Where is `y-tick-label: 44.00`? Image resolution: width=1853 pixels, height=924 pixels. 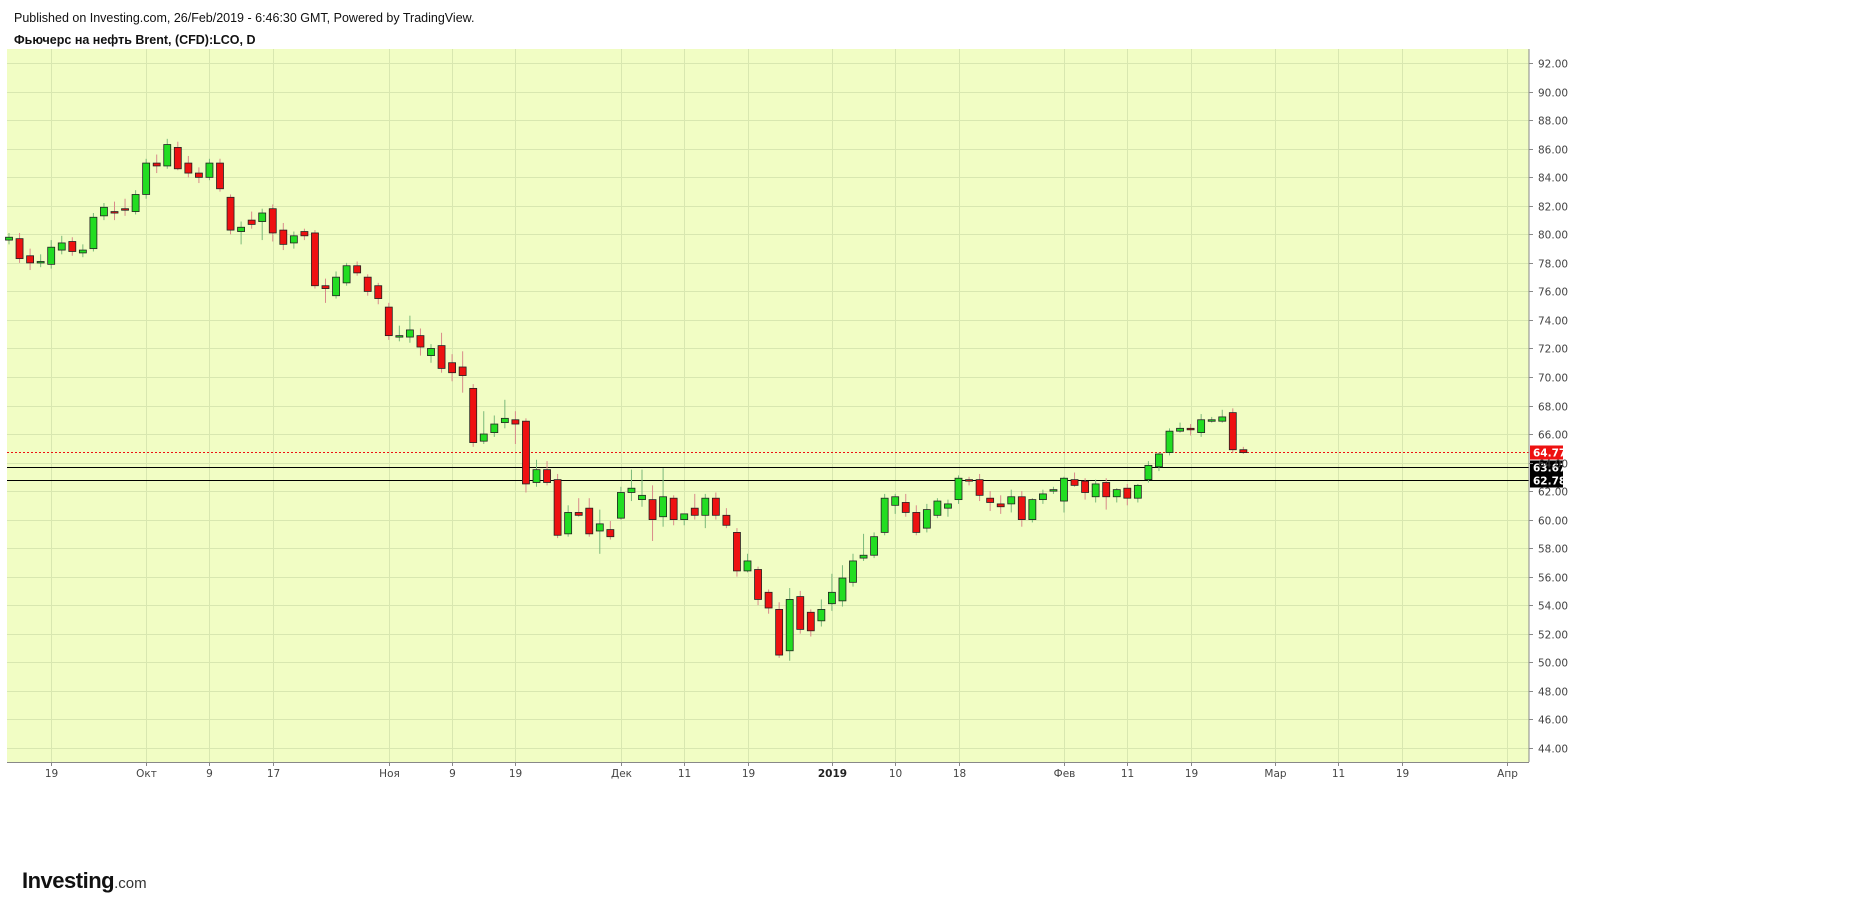
y-tick-label: 44.00 is located at coordinates (1553, 750).